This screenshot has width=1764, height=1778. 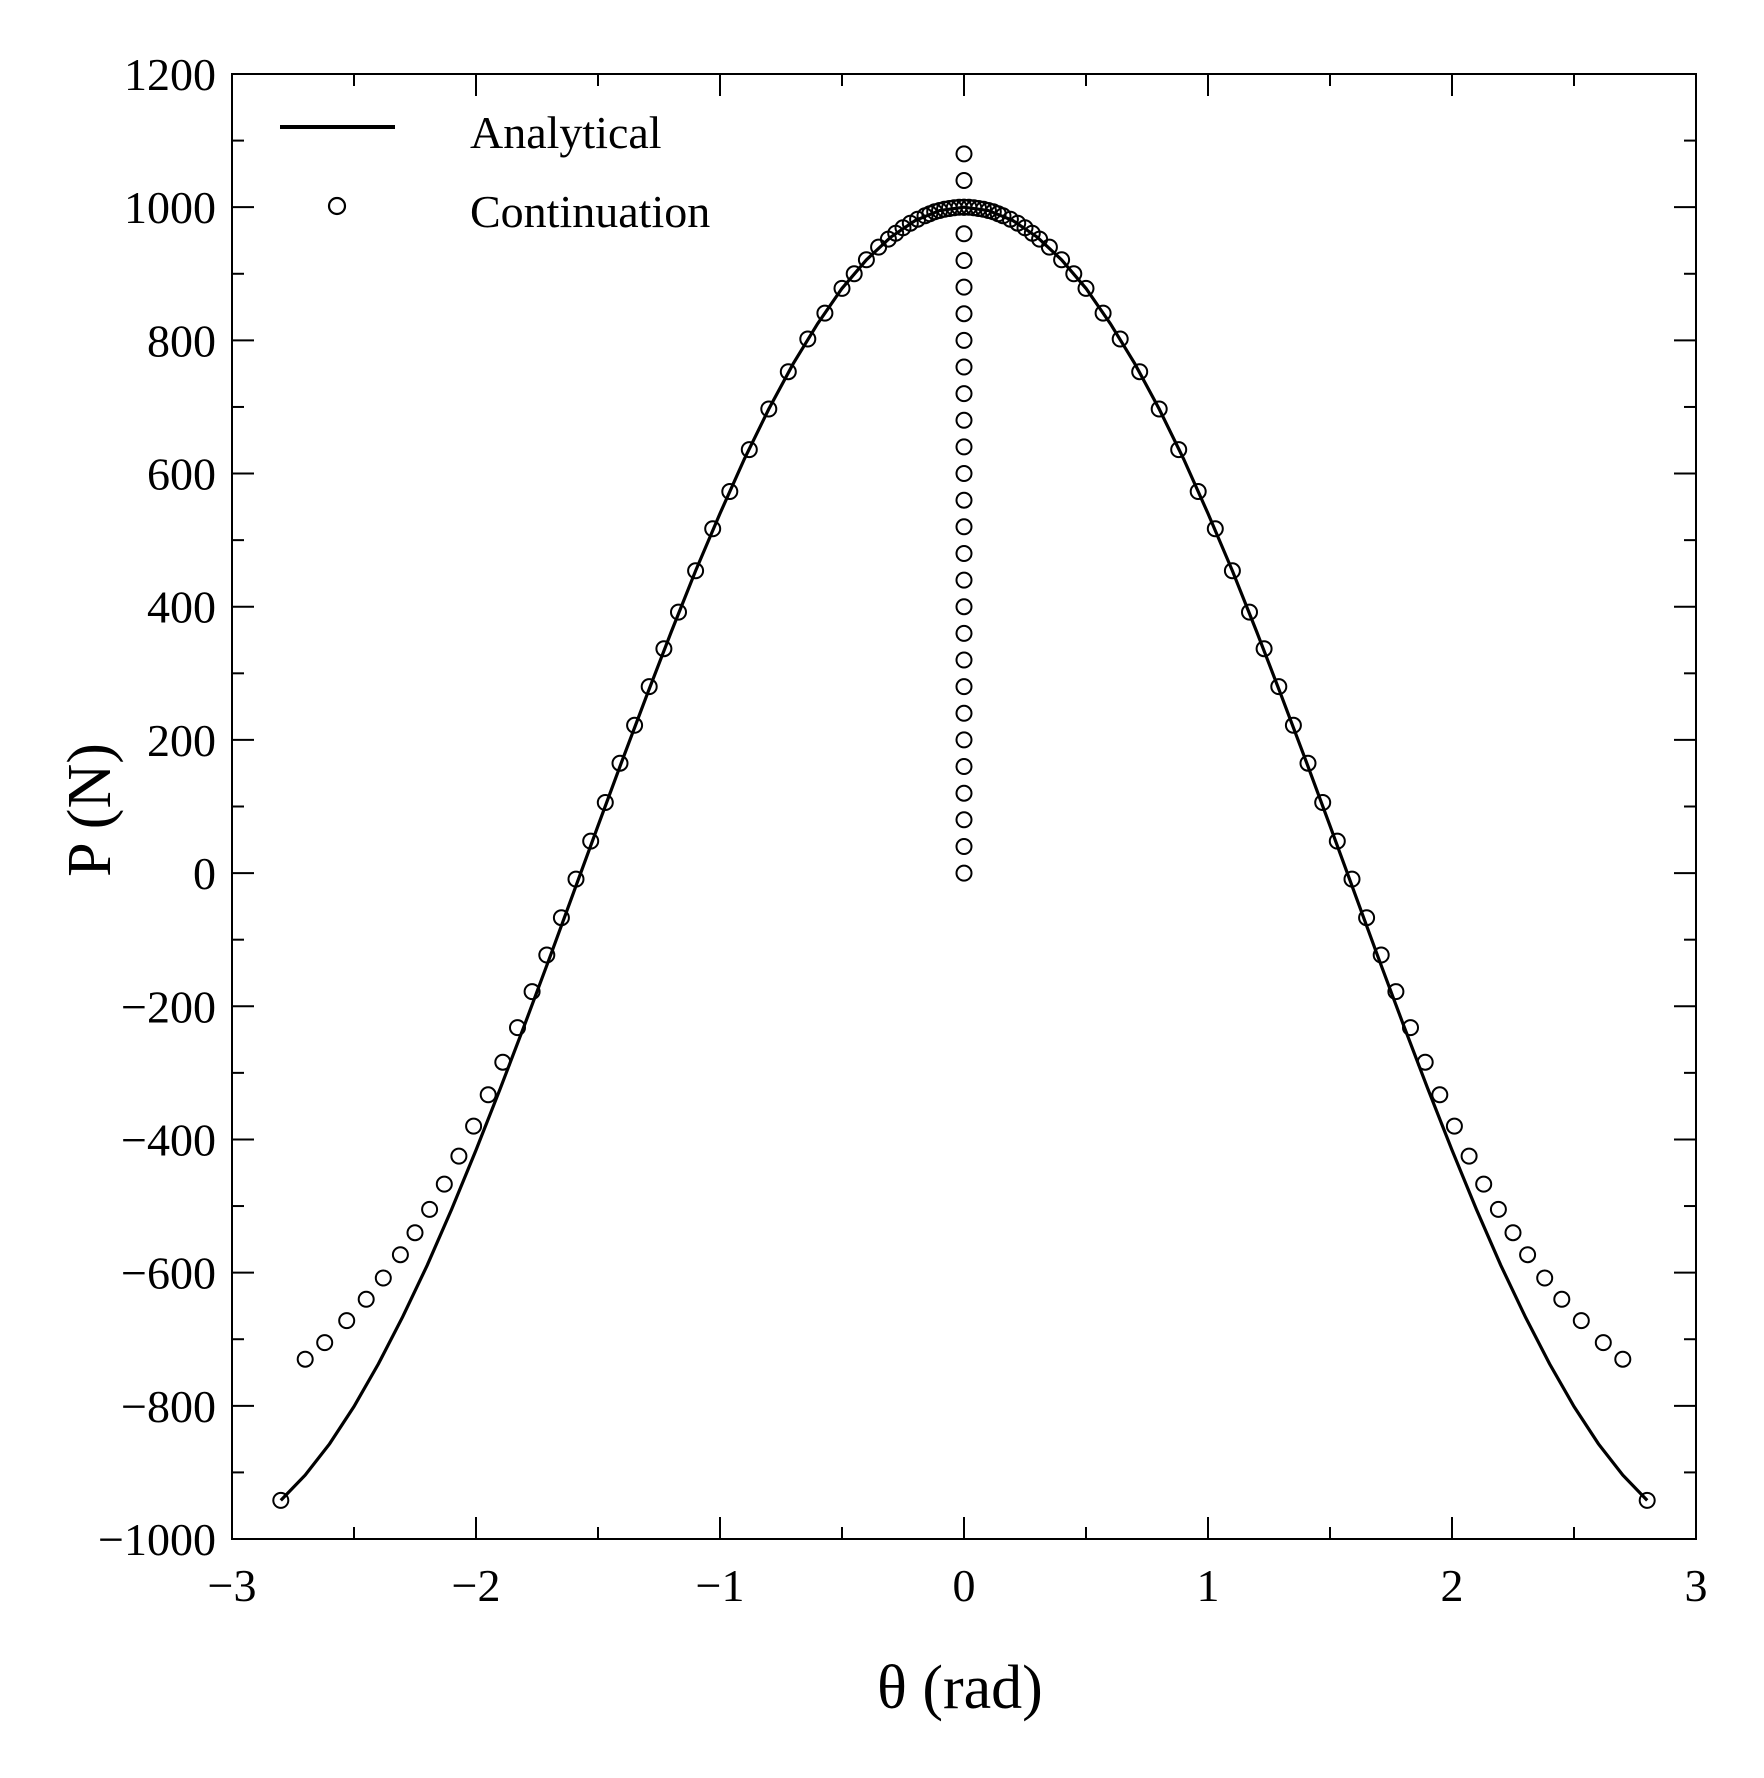 What do you see at coordinates (590, 211) in the screenshot?
I see `legend-label-continuation: Continuation` at bounding box center [590, 211].